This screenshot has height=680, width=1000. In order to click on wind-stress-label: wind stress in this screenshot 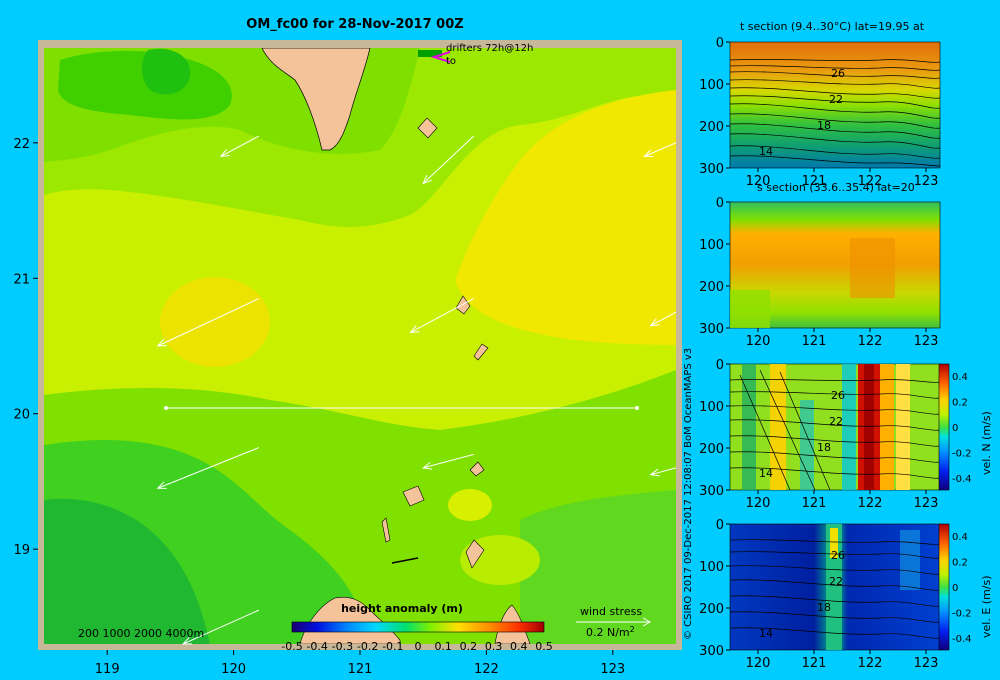, I will do `click(611, 611)`.